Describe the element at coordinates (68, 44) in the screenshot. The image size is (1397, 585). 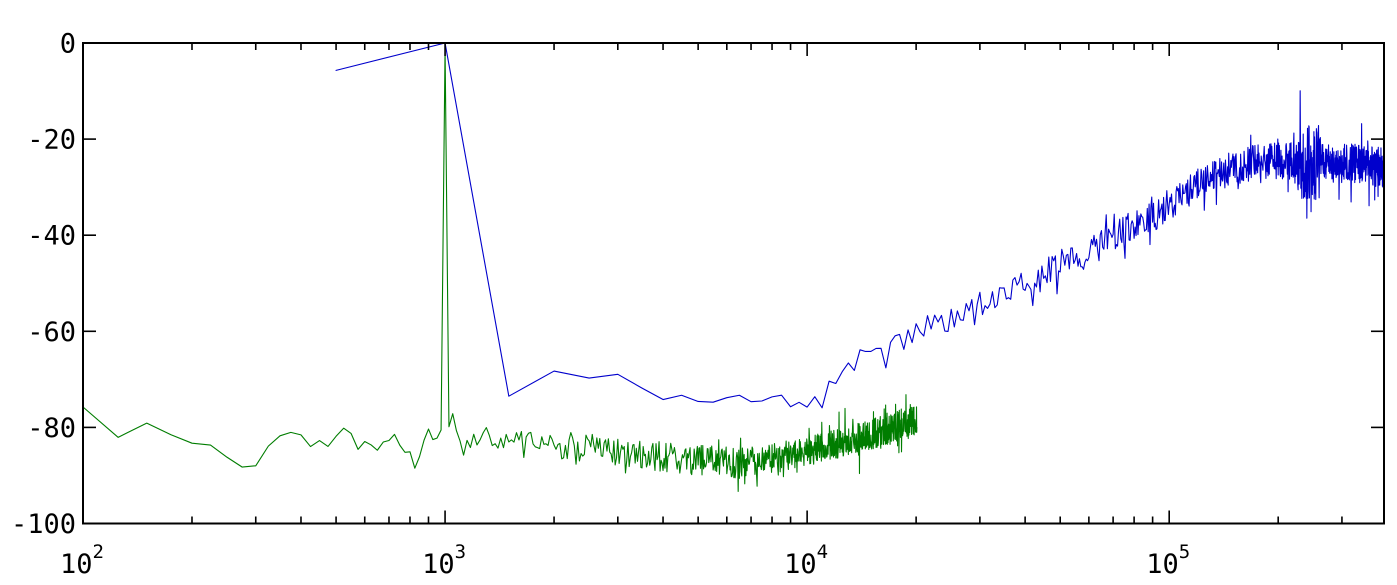
I see `y-tick-label: 0` at that location.